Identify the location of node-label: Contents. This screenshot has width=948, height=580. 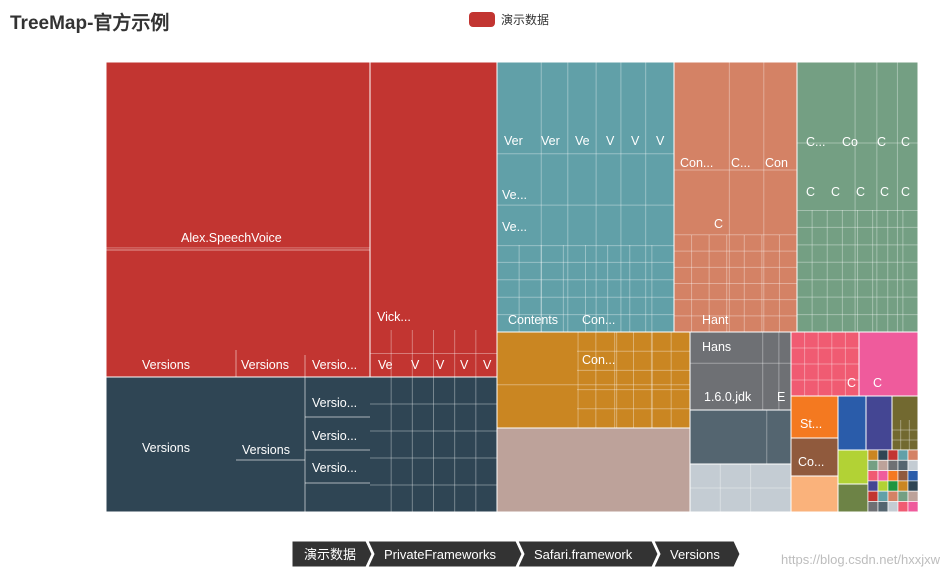
(533, 320).